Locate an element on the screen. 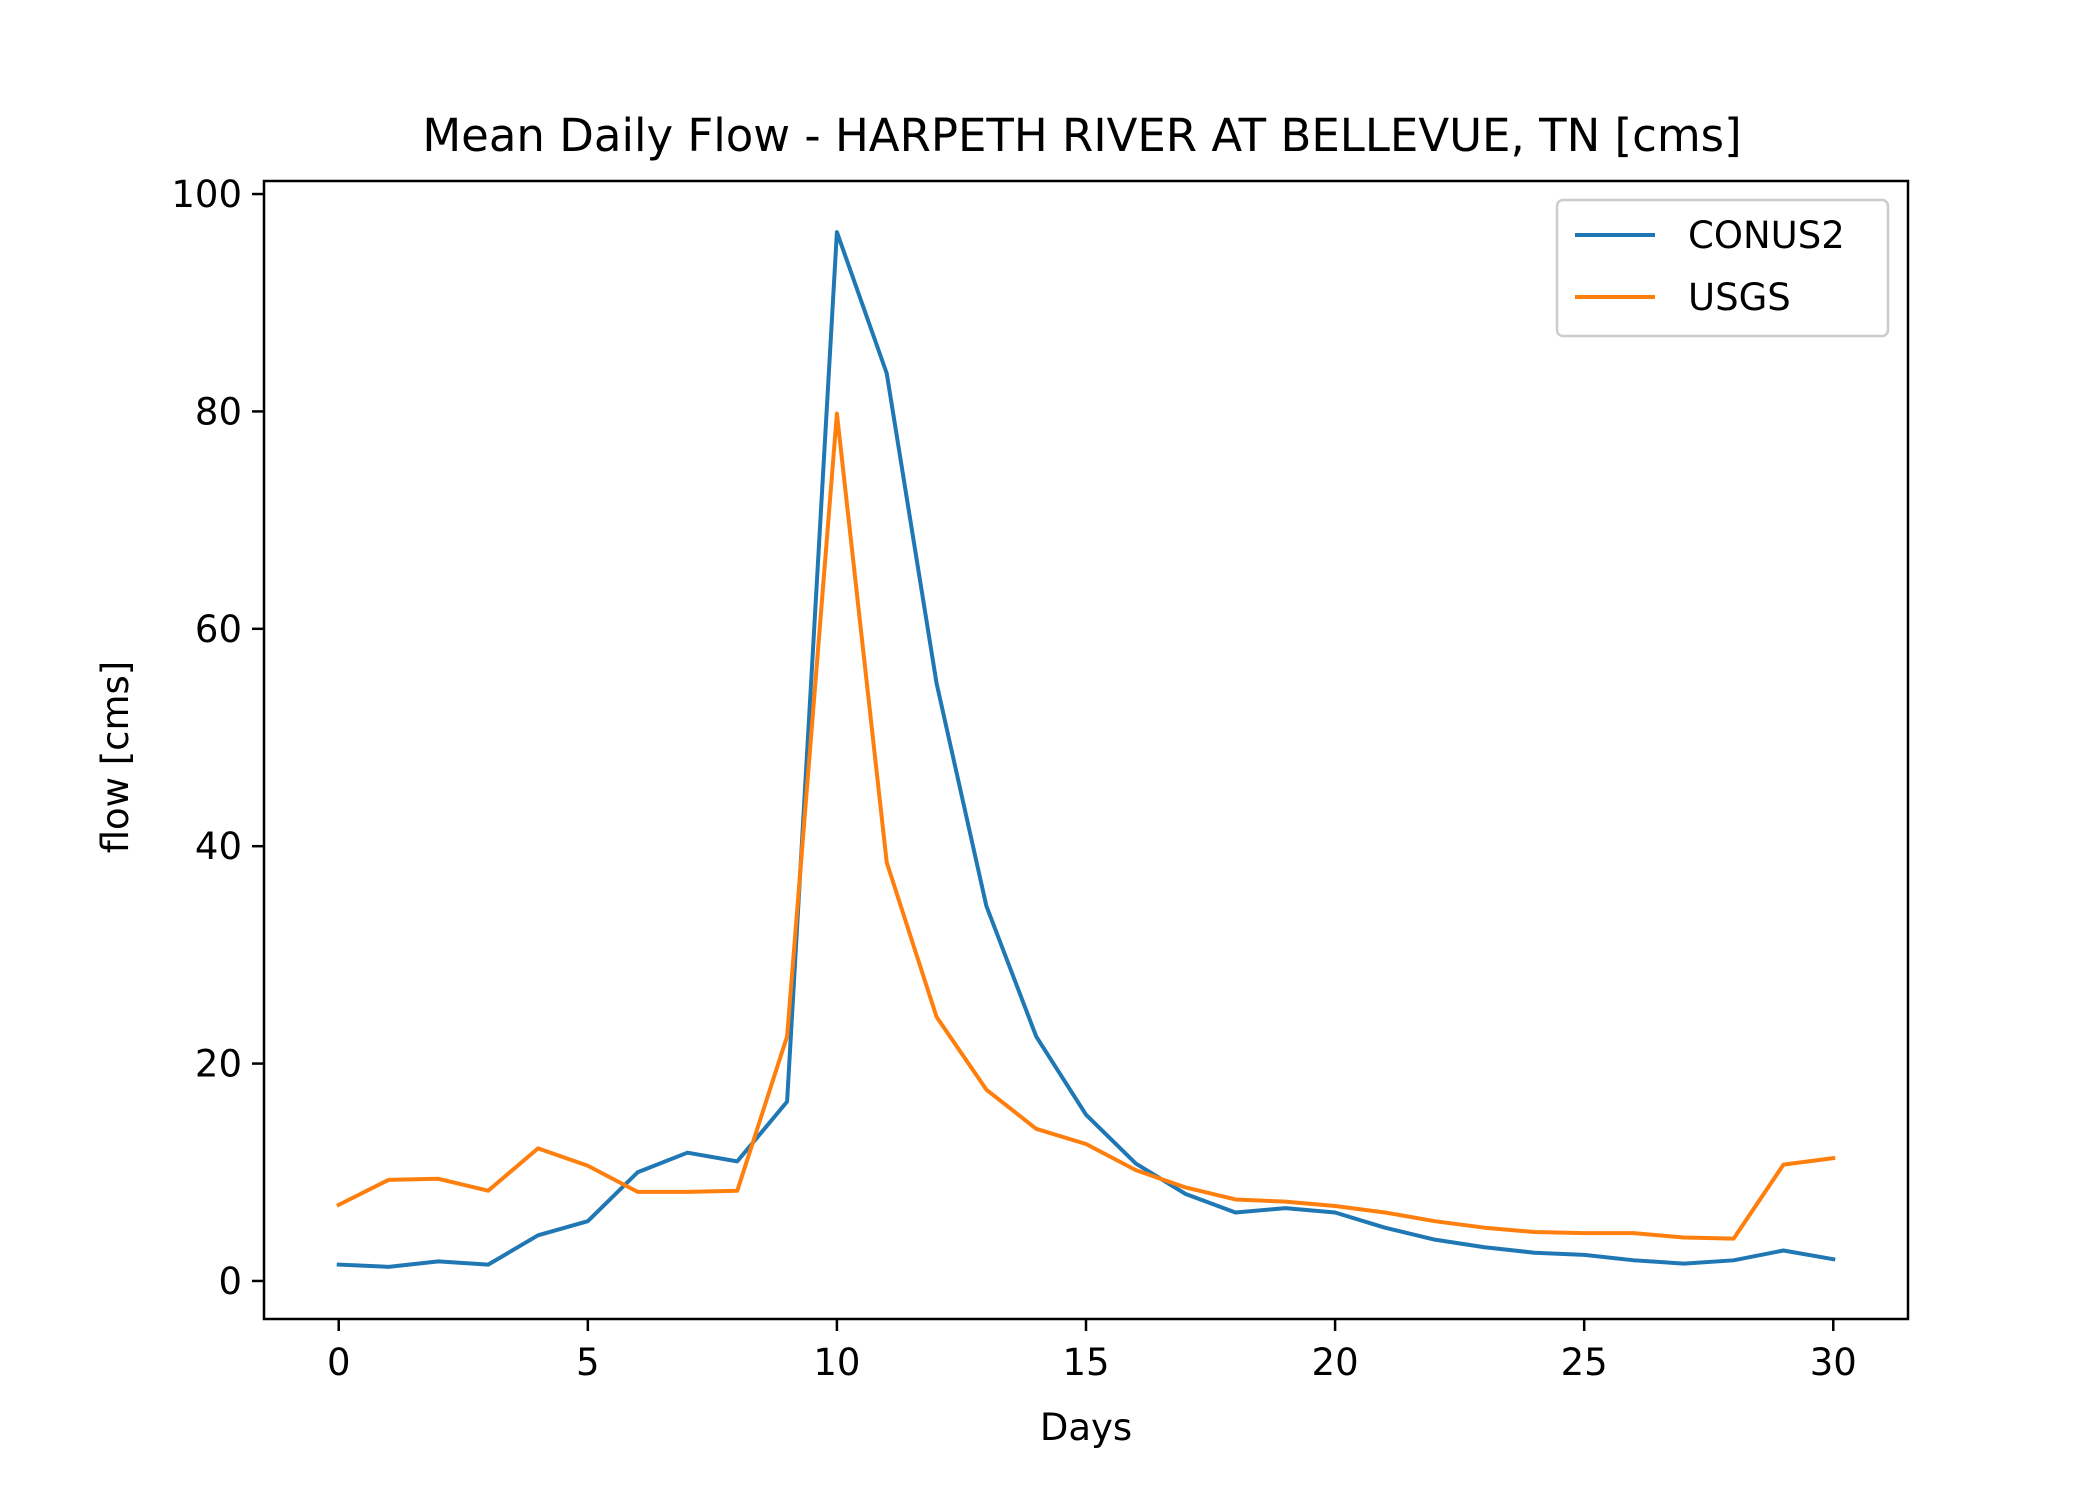 Image resolution: width=2100 pixels, height=1500 pixels. y-tick-label: 100 is located at coordinates (206, 194).